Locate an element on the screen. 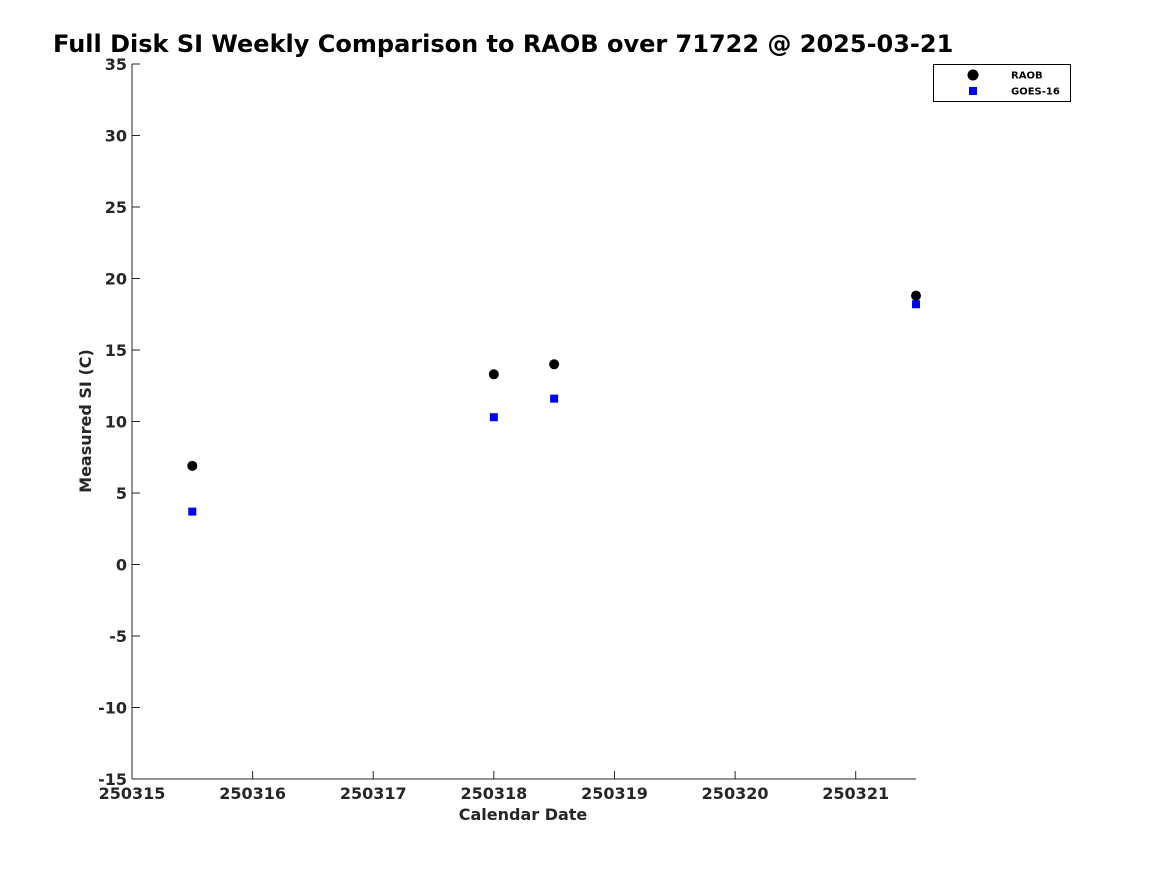 The width and height of the screenshot is (1167, 875). y-tick-label: -5 is located at coordinates (118, 636).